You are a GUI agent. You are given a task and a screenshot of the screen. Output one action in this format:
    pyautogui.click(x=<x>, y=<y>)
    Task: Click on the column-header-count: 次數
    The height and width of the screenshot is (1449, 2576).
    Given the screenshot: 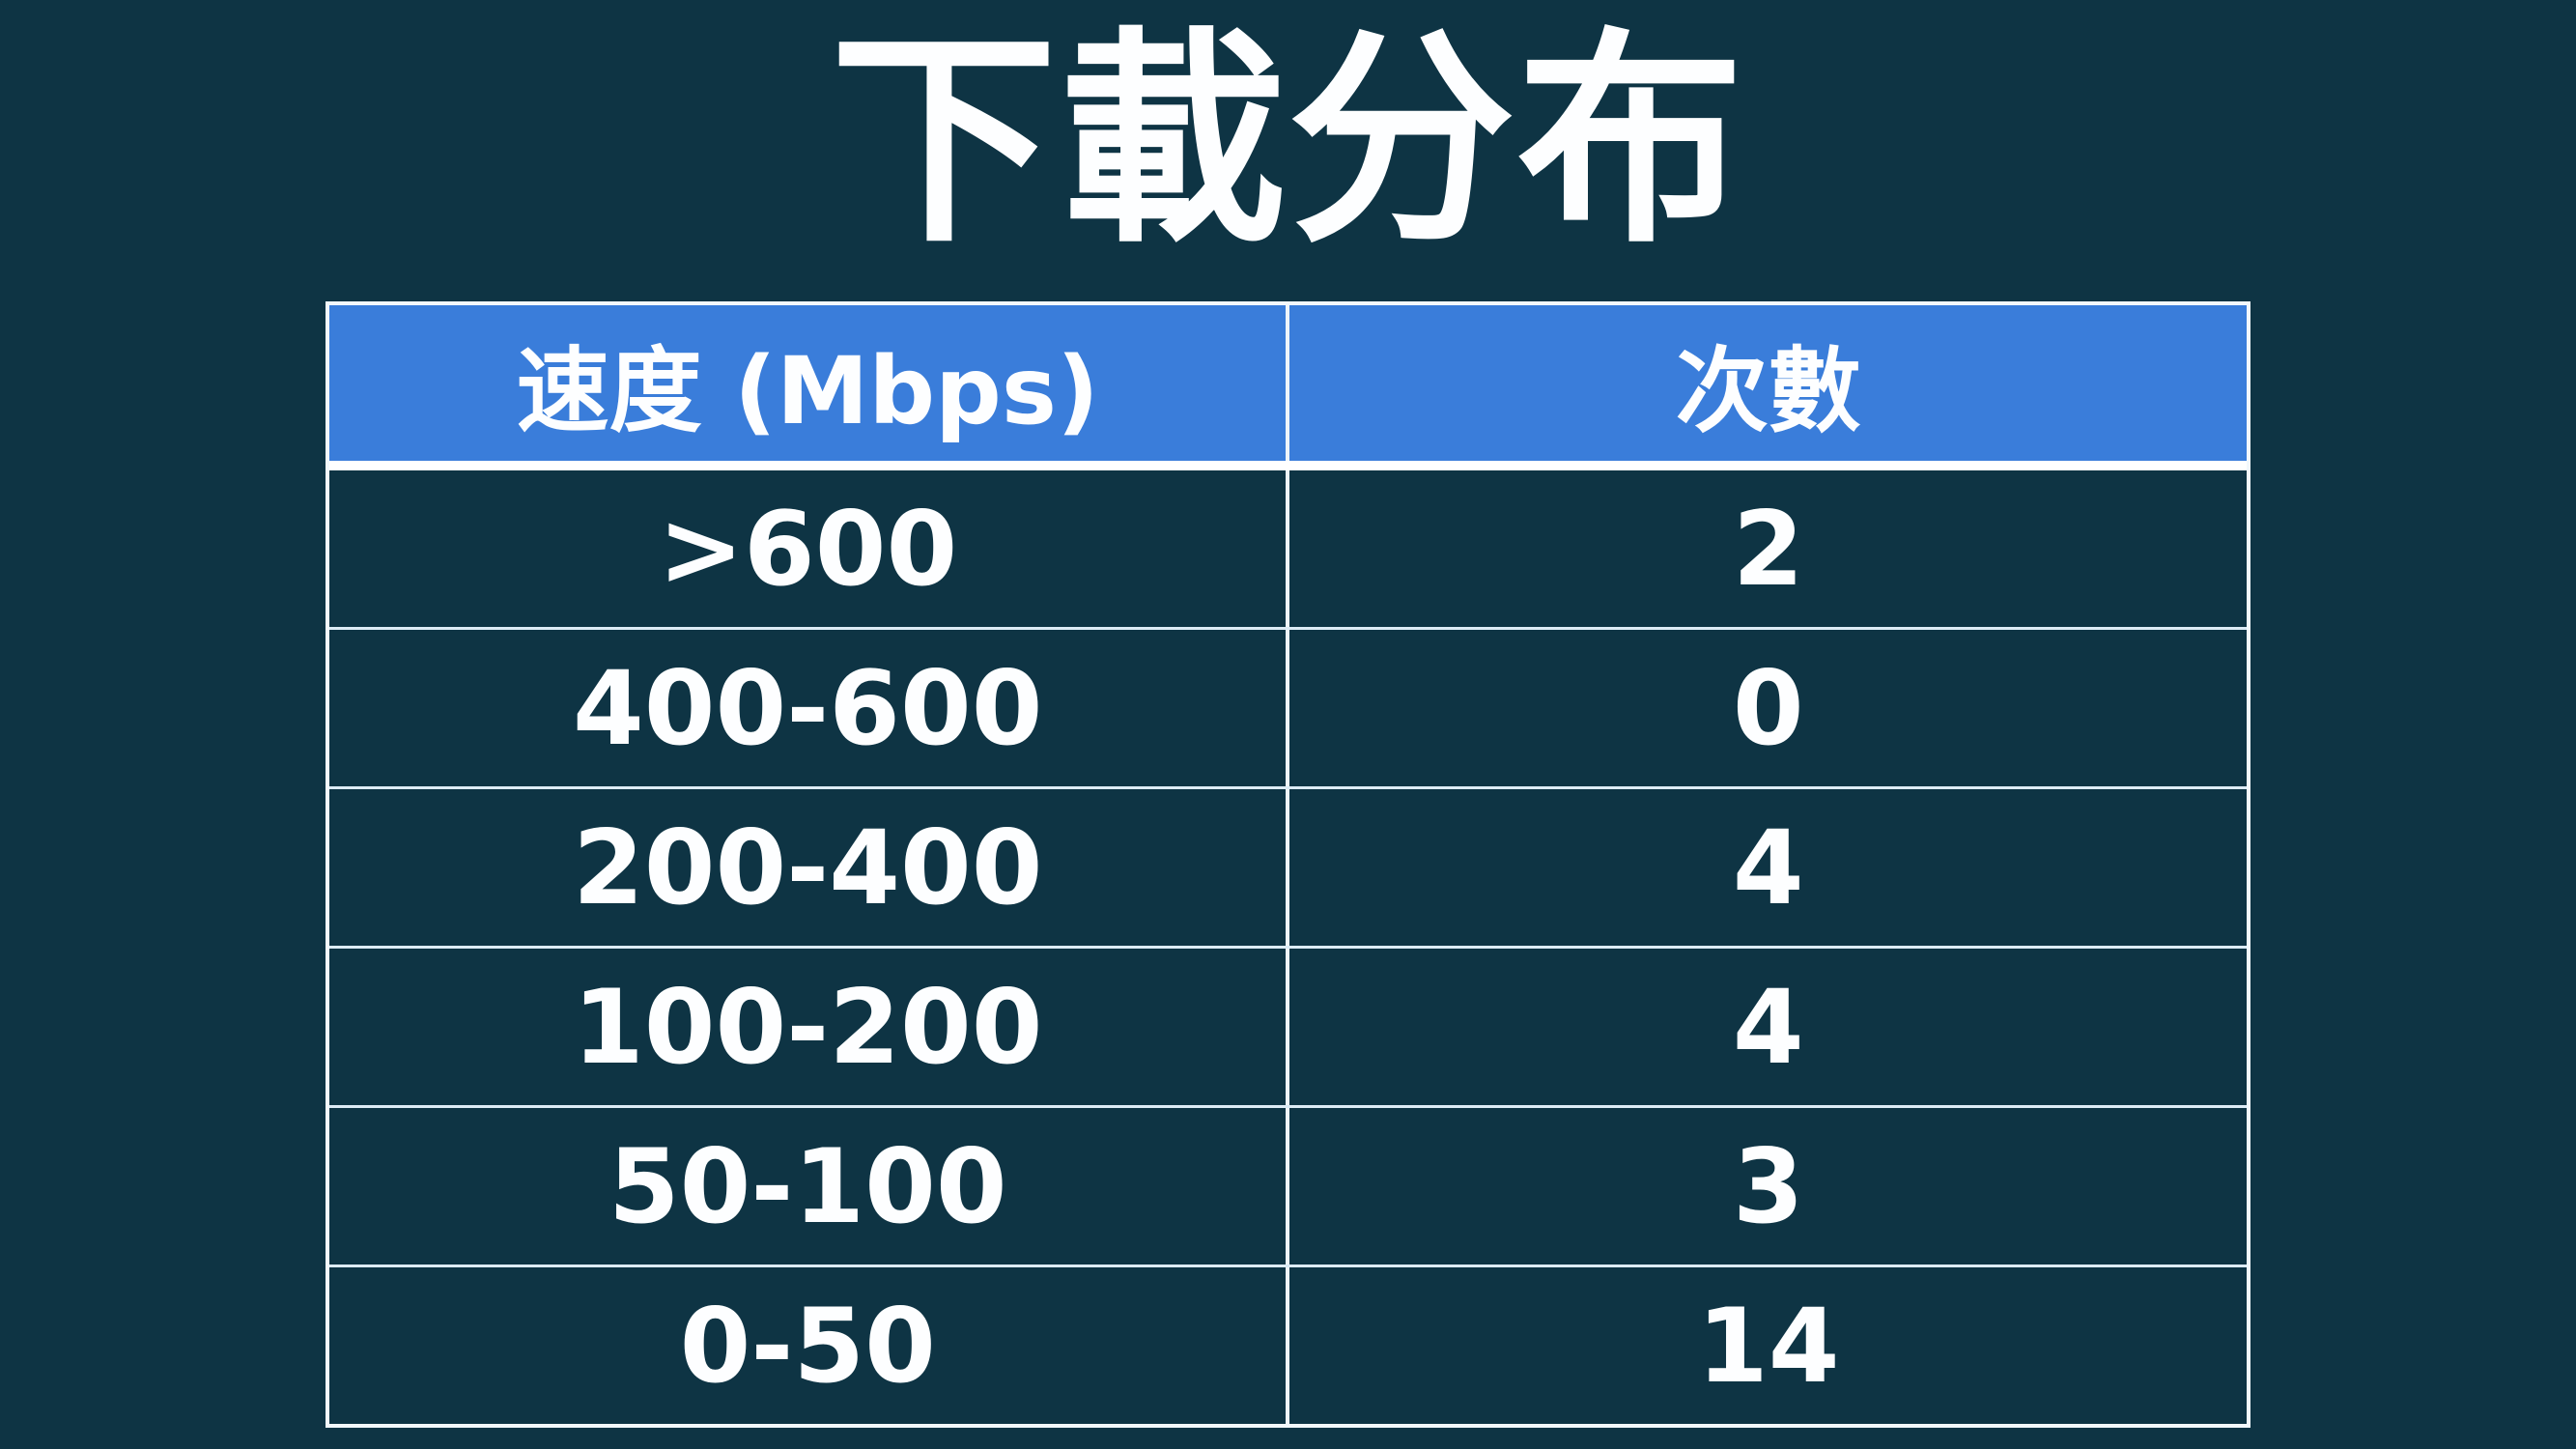 What is the action you would take?
    pyautogui.click(x=1768, y=391)
    